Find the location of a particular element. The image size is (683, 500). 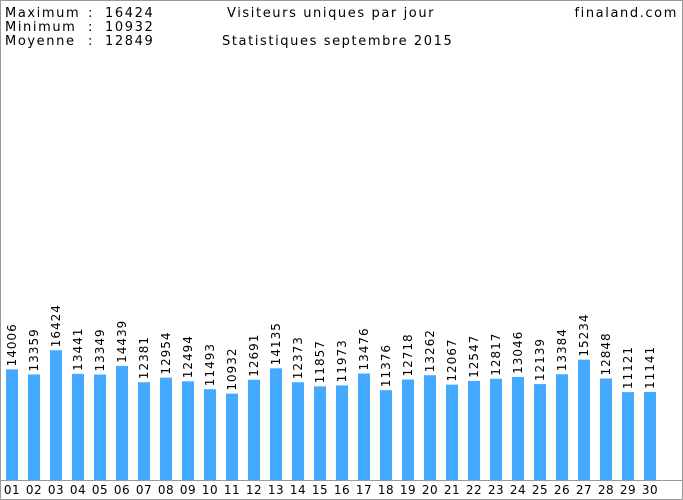

x-tick-label: 16 is located at coordinates (342, 490).